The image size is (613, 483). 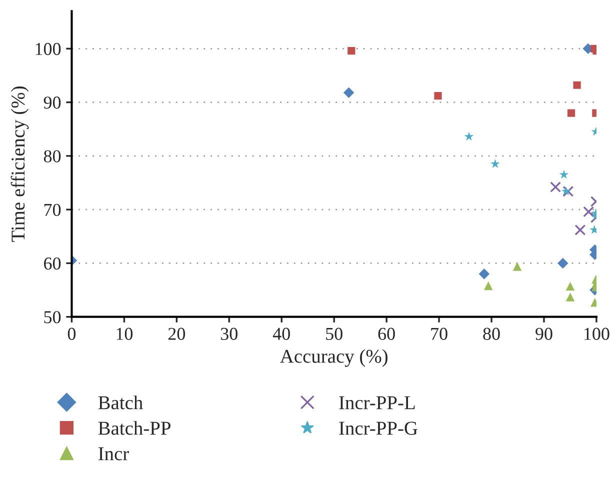 I want to click on legend-label: Batch, so click(x=120, y=403).